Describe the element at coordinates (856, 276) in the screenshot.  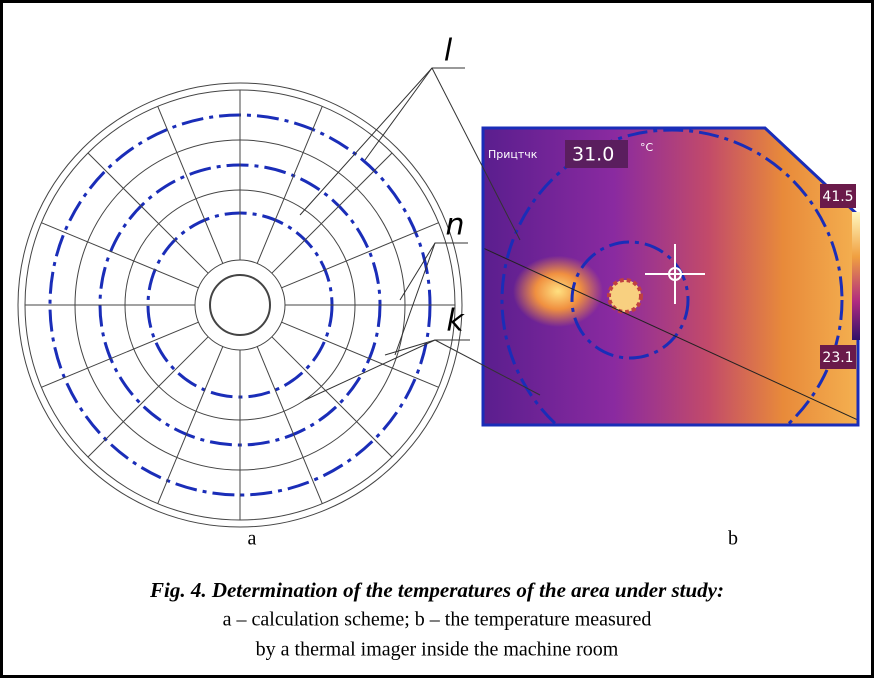
I see `color-scale` at that location.